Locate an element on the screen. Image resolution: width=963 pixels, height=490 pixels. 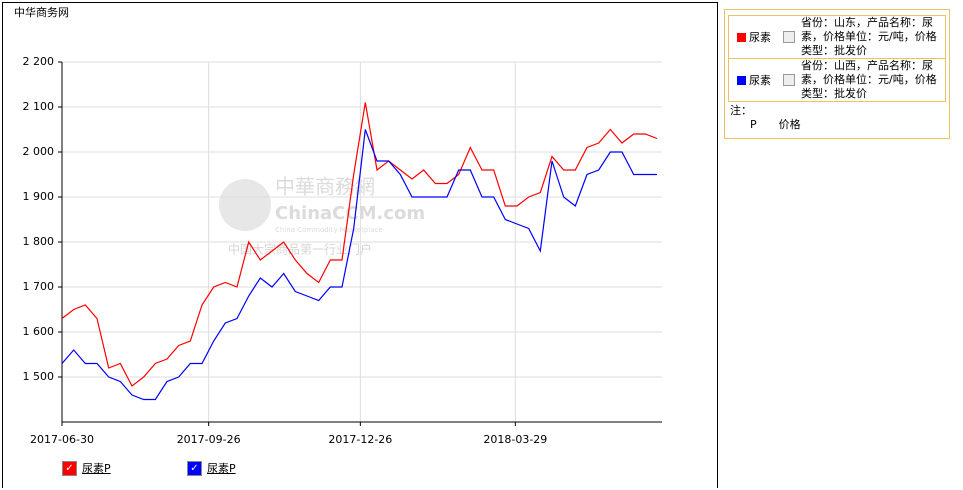
note-row: P 价格 is located at coordinates (837, 125).